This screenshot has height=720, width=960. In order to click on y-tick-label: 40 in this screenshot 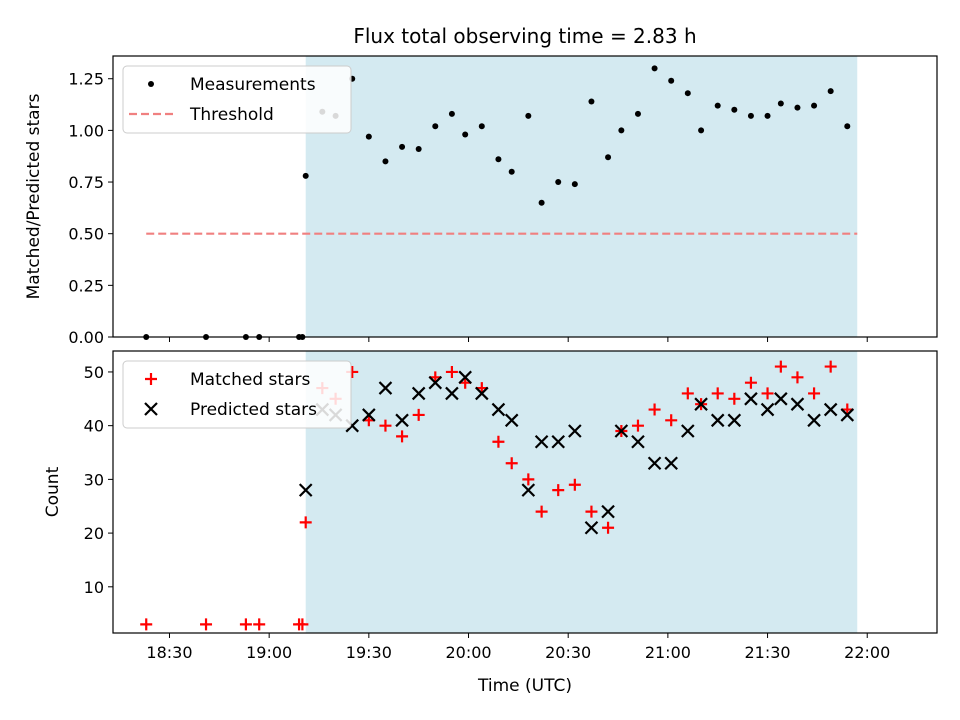, I will do `click(94, 426)`.